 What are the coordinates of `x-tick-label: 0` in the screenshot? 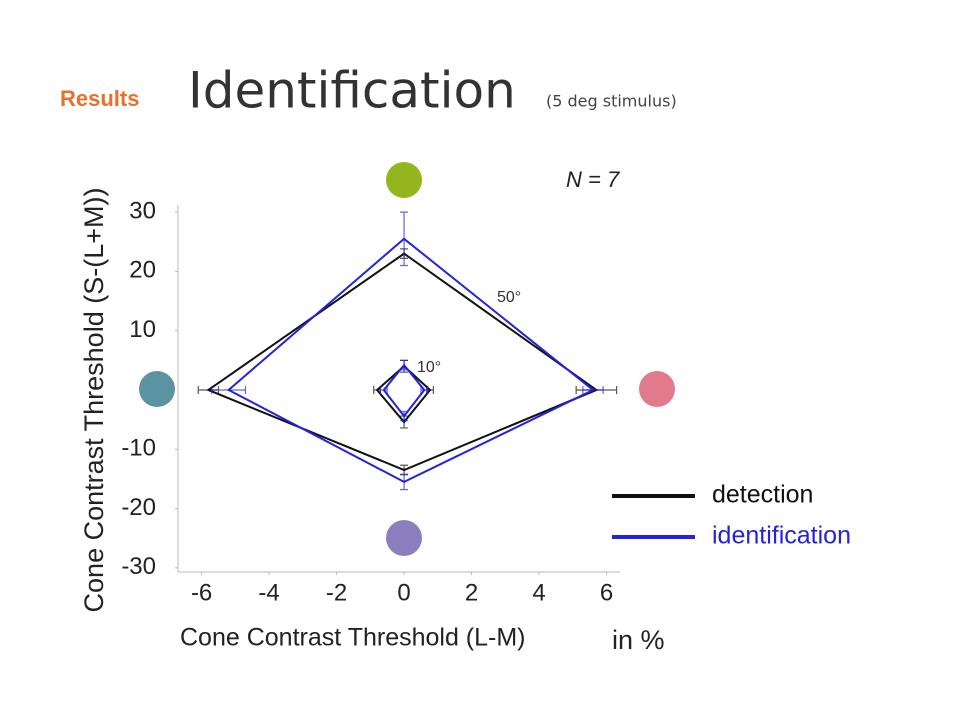 It's located at (403, 592).